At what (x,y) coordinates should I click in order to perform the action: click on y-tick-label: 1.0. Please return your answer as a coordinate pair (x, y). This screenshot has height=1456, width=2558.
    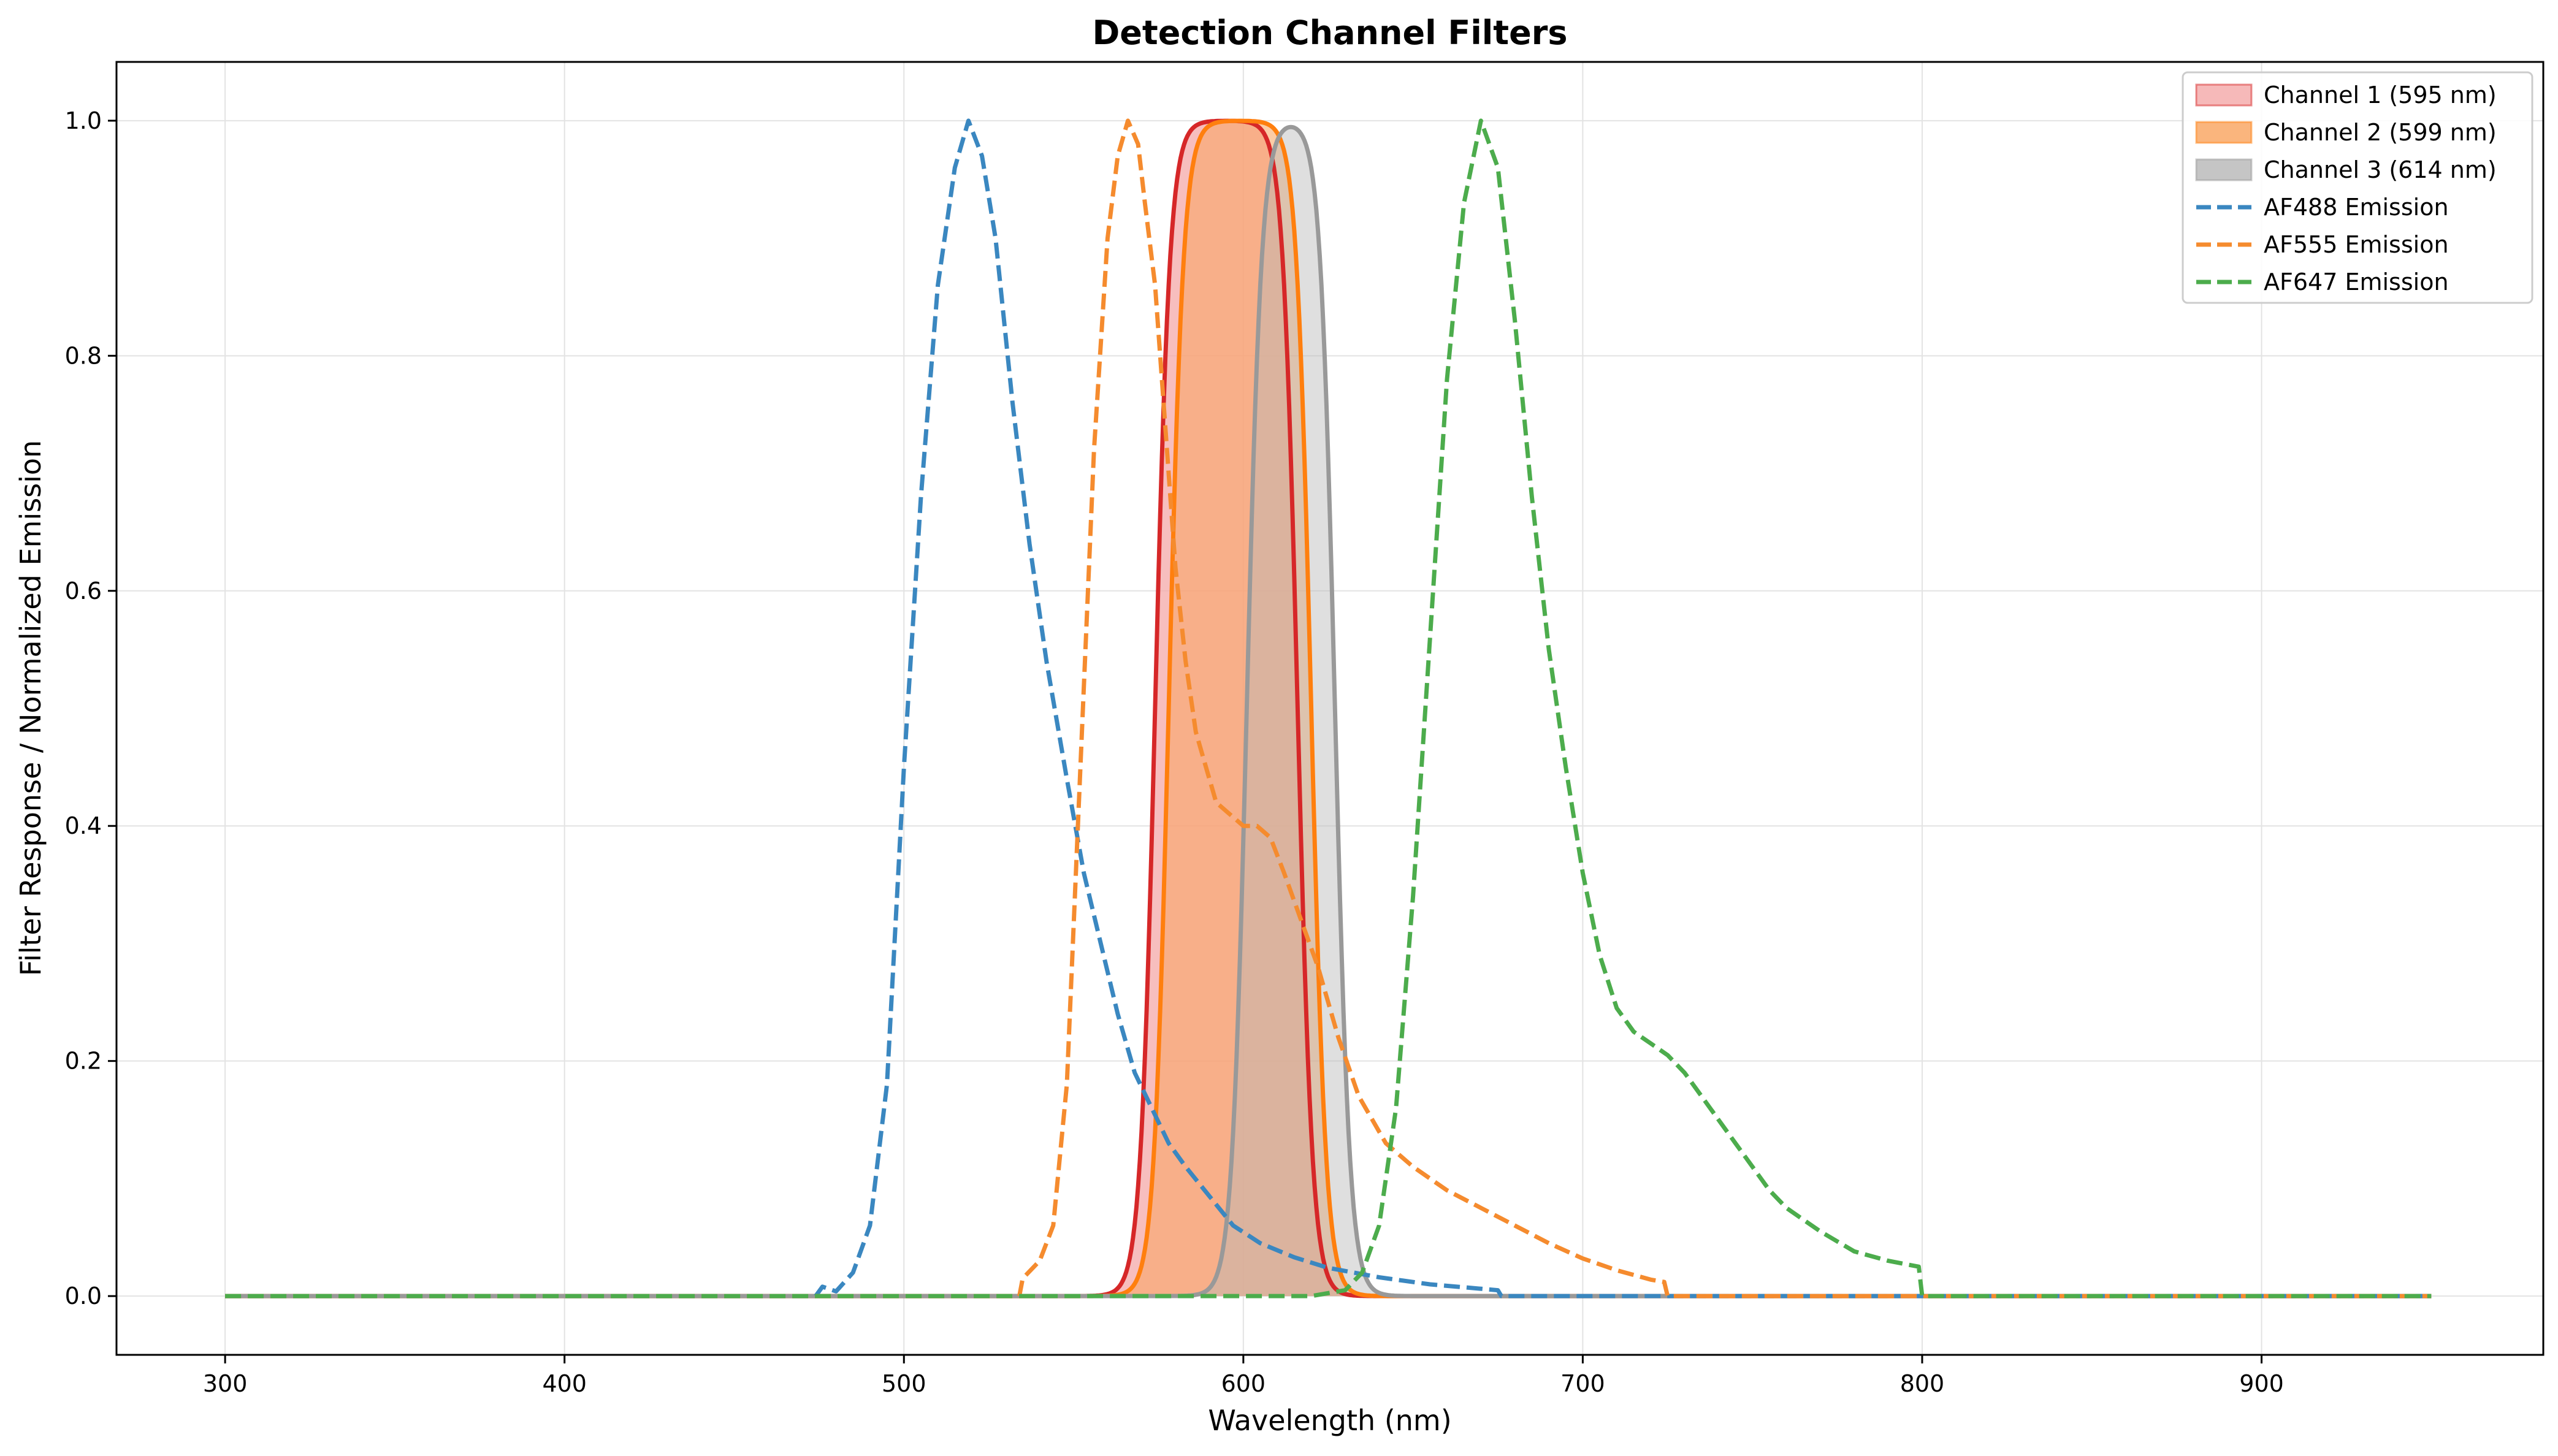
    Looking at the image, I should click on (83, 120).